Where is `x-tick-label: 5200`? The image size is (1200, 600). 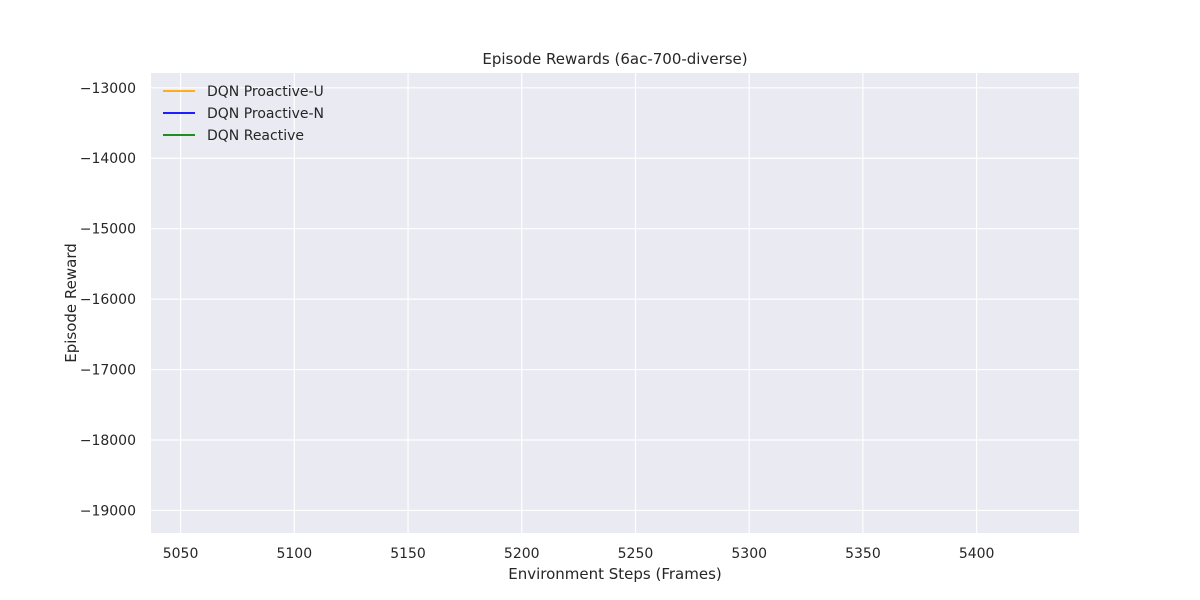 x-tick-label: 5200 is located at coordinates (522, 554).